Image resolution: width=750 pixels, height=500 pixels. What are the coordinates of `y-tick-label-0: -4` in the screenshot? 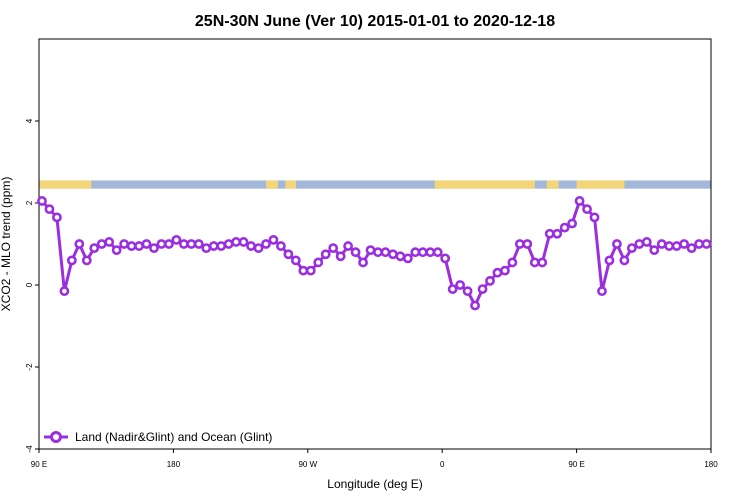 It's located at (29, 449).